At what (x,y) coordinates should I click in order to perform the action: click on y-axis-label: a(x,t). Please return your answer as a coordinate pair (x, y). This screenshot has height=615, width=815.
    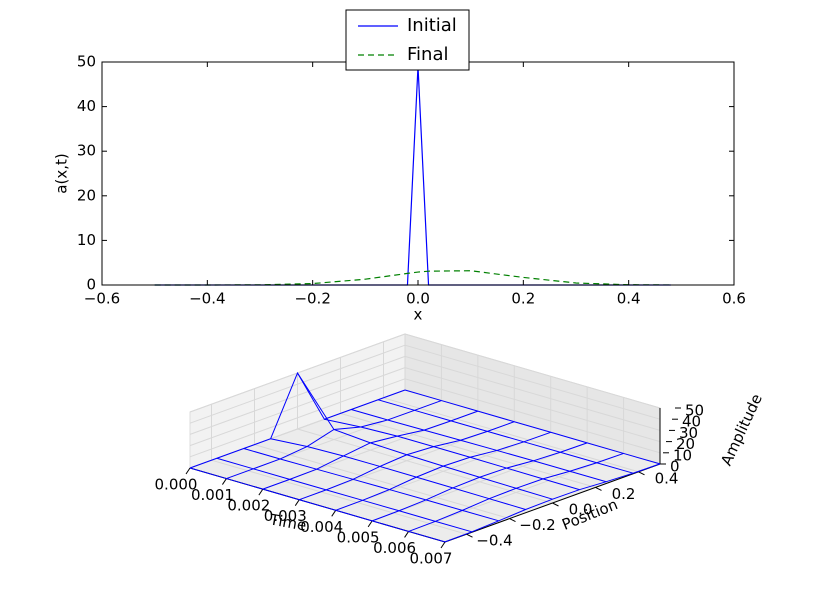
    Looking at the image, I should click on (62, 173).